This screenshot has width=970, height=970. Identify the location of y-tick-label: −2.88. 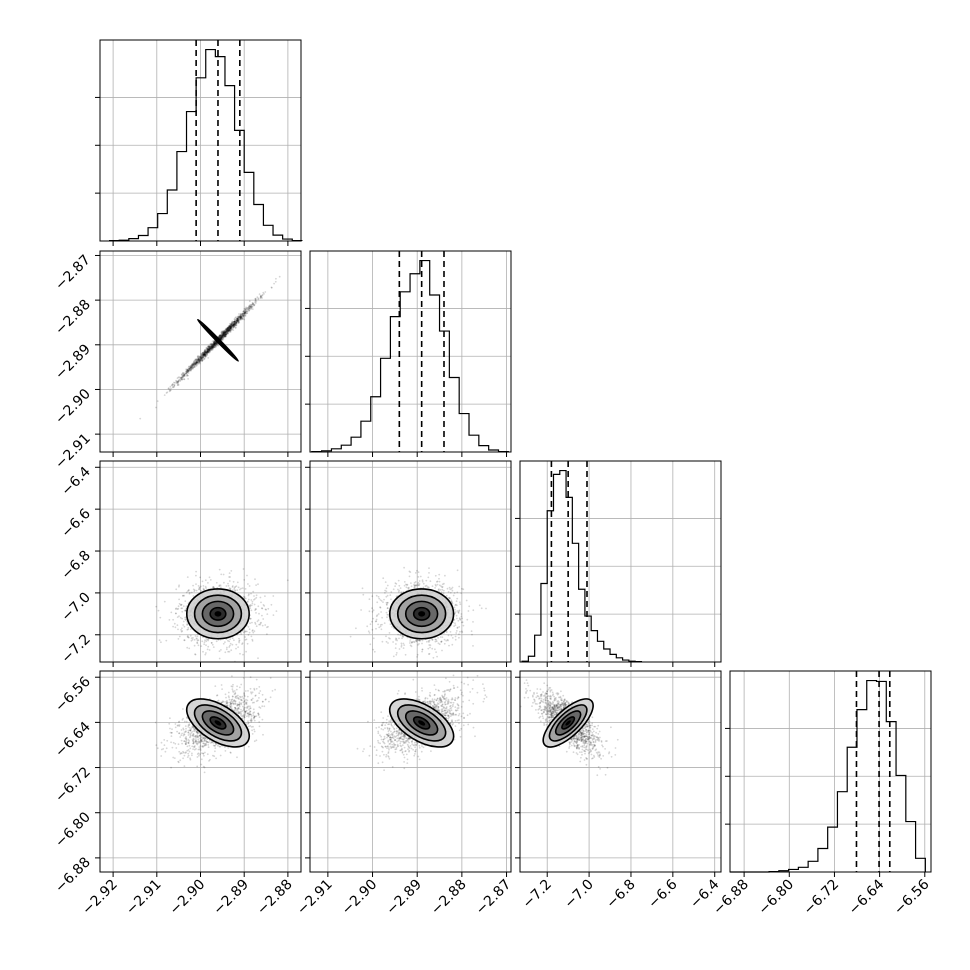
(73, 318).